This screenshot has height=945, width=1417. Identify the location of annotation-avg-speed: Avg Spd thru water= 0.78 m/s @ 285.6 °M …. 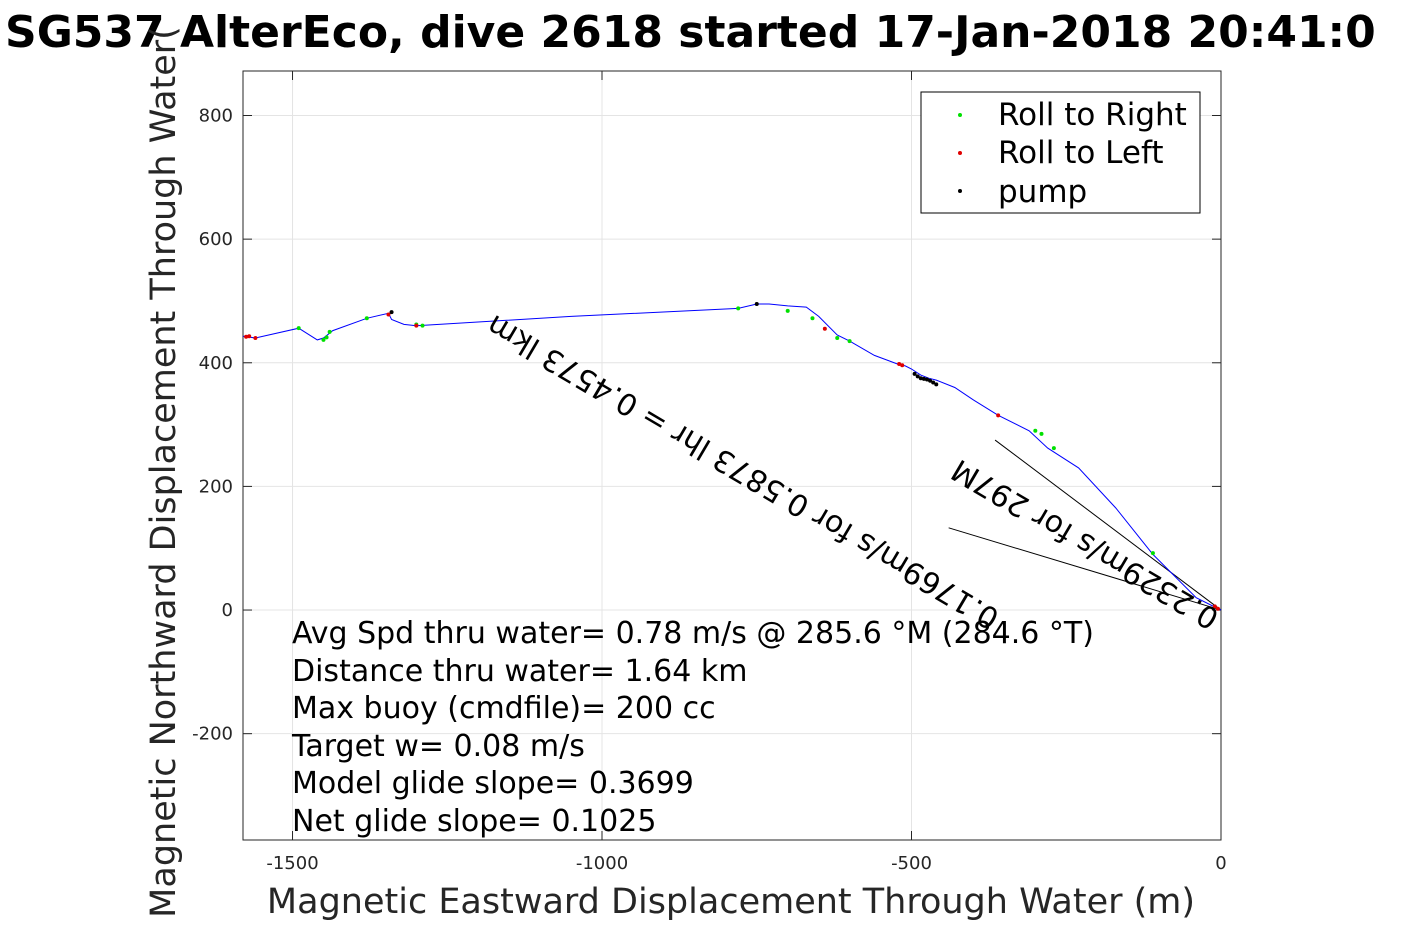
(693, 633).